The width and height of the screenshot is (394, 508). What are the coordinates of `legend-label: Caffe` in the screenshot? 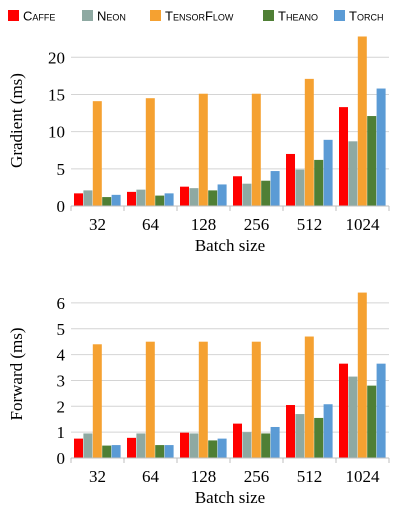 It's located at (39, 16).